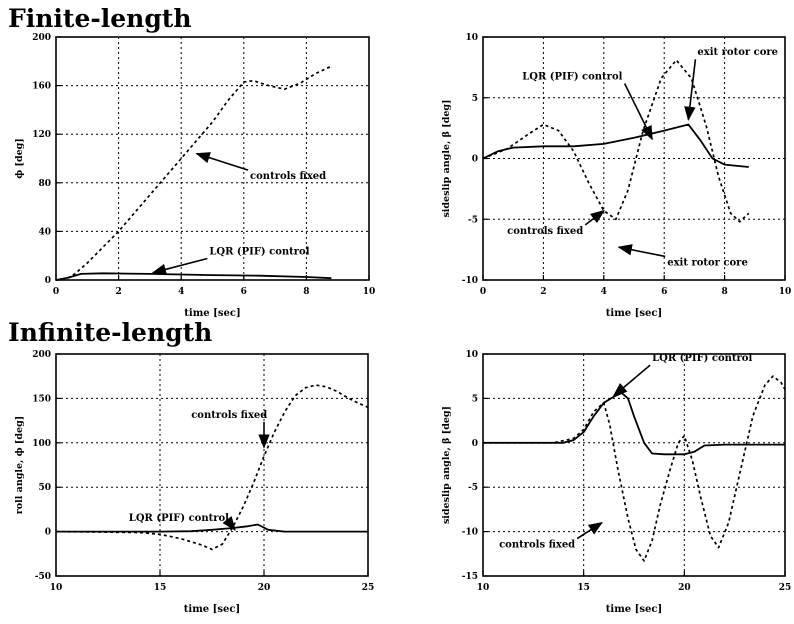 The width and height of the screenshot is (794, 624). What do you see at coordinates (100, 18) in the screenshot?
I see `section-title-finite: Finite-length` at bounding box center [100, 18].